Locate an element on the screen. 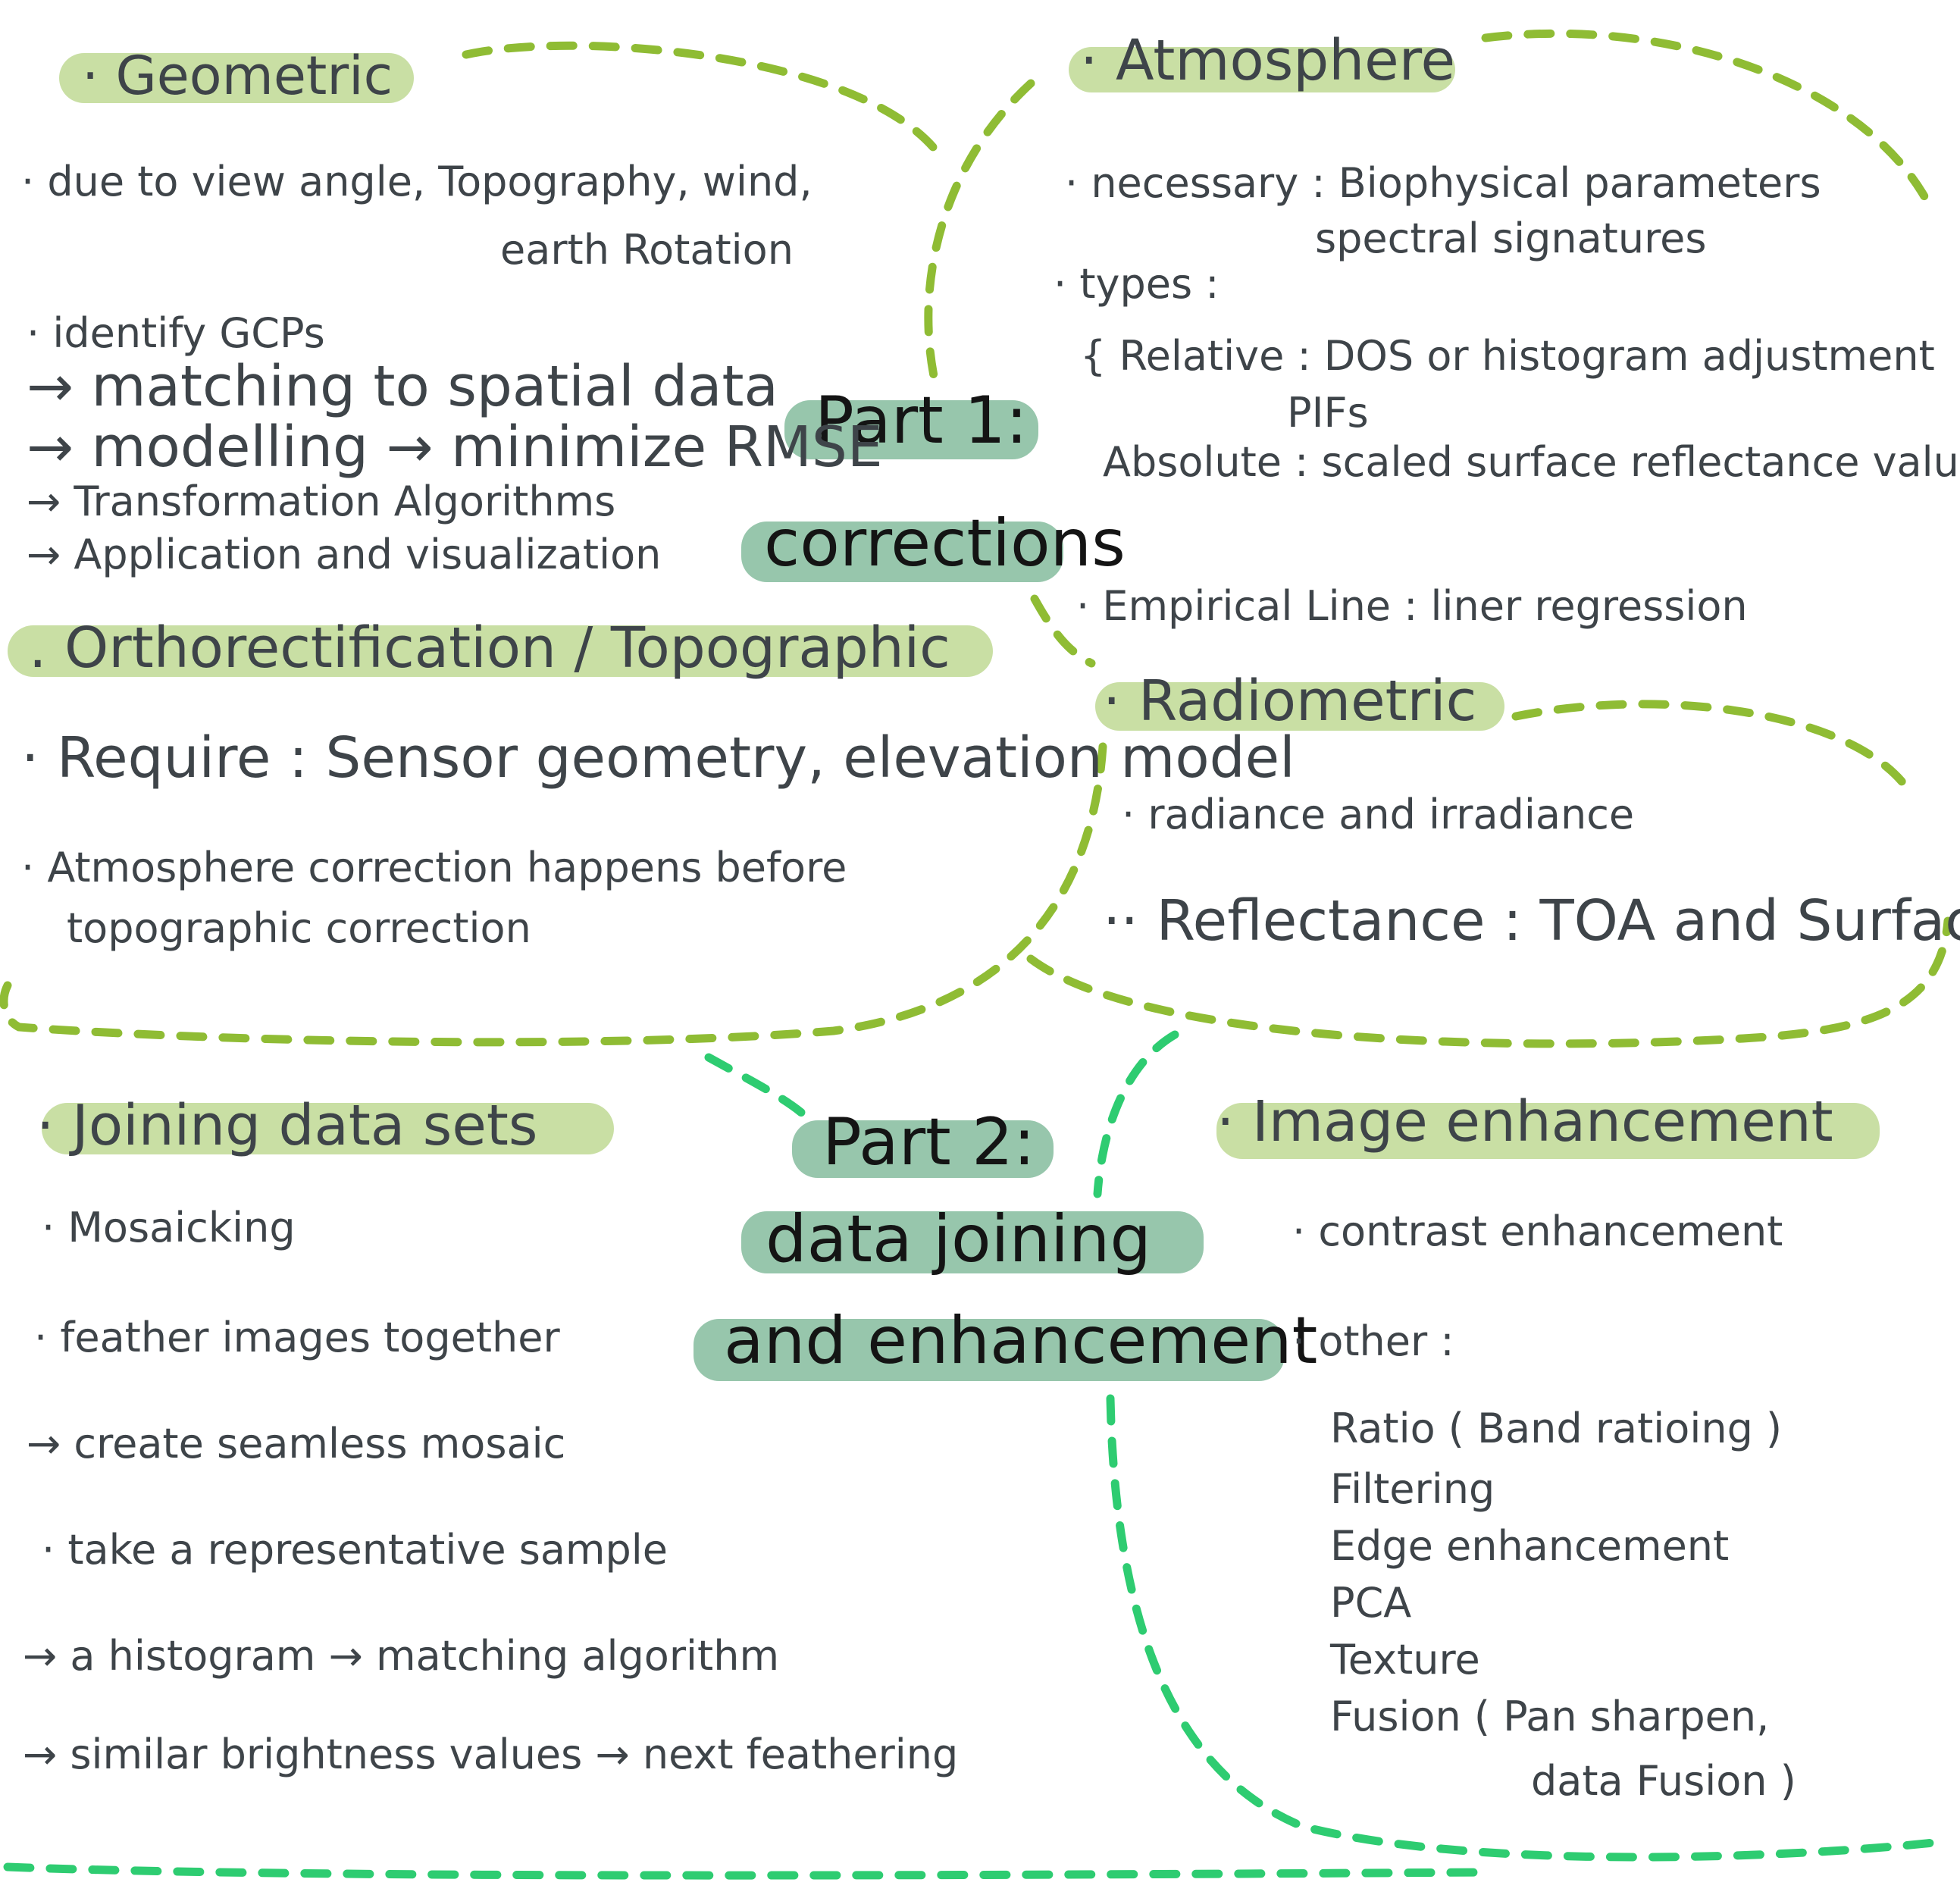 The width and height of the screenshot is (1960, 1895). enhancement-line: Ratio ( Band ratioing ) is located at coordinates (1556, 1428).